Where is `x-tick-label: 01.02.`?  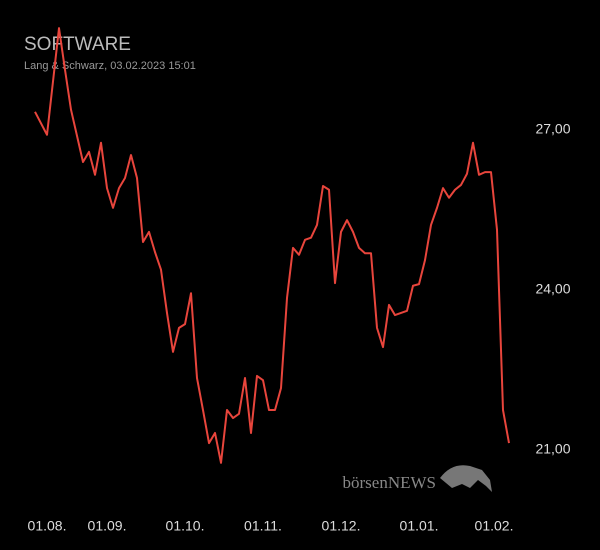
x-tick-label: 01.02. is located at coordinates (494, 526).